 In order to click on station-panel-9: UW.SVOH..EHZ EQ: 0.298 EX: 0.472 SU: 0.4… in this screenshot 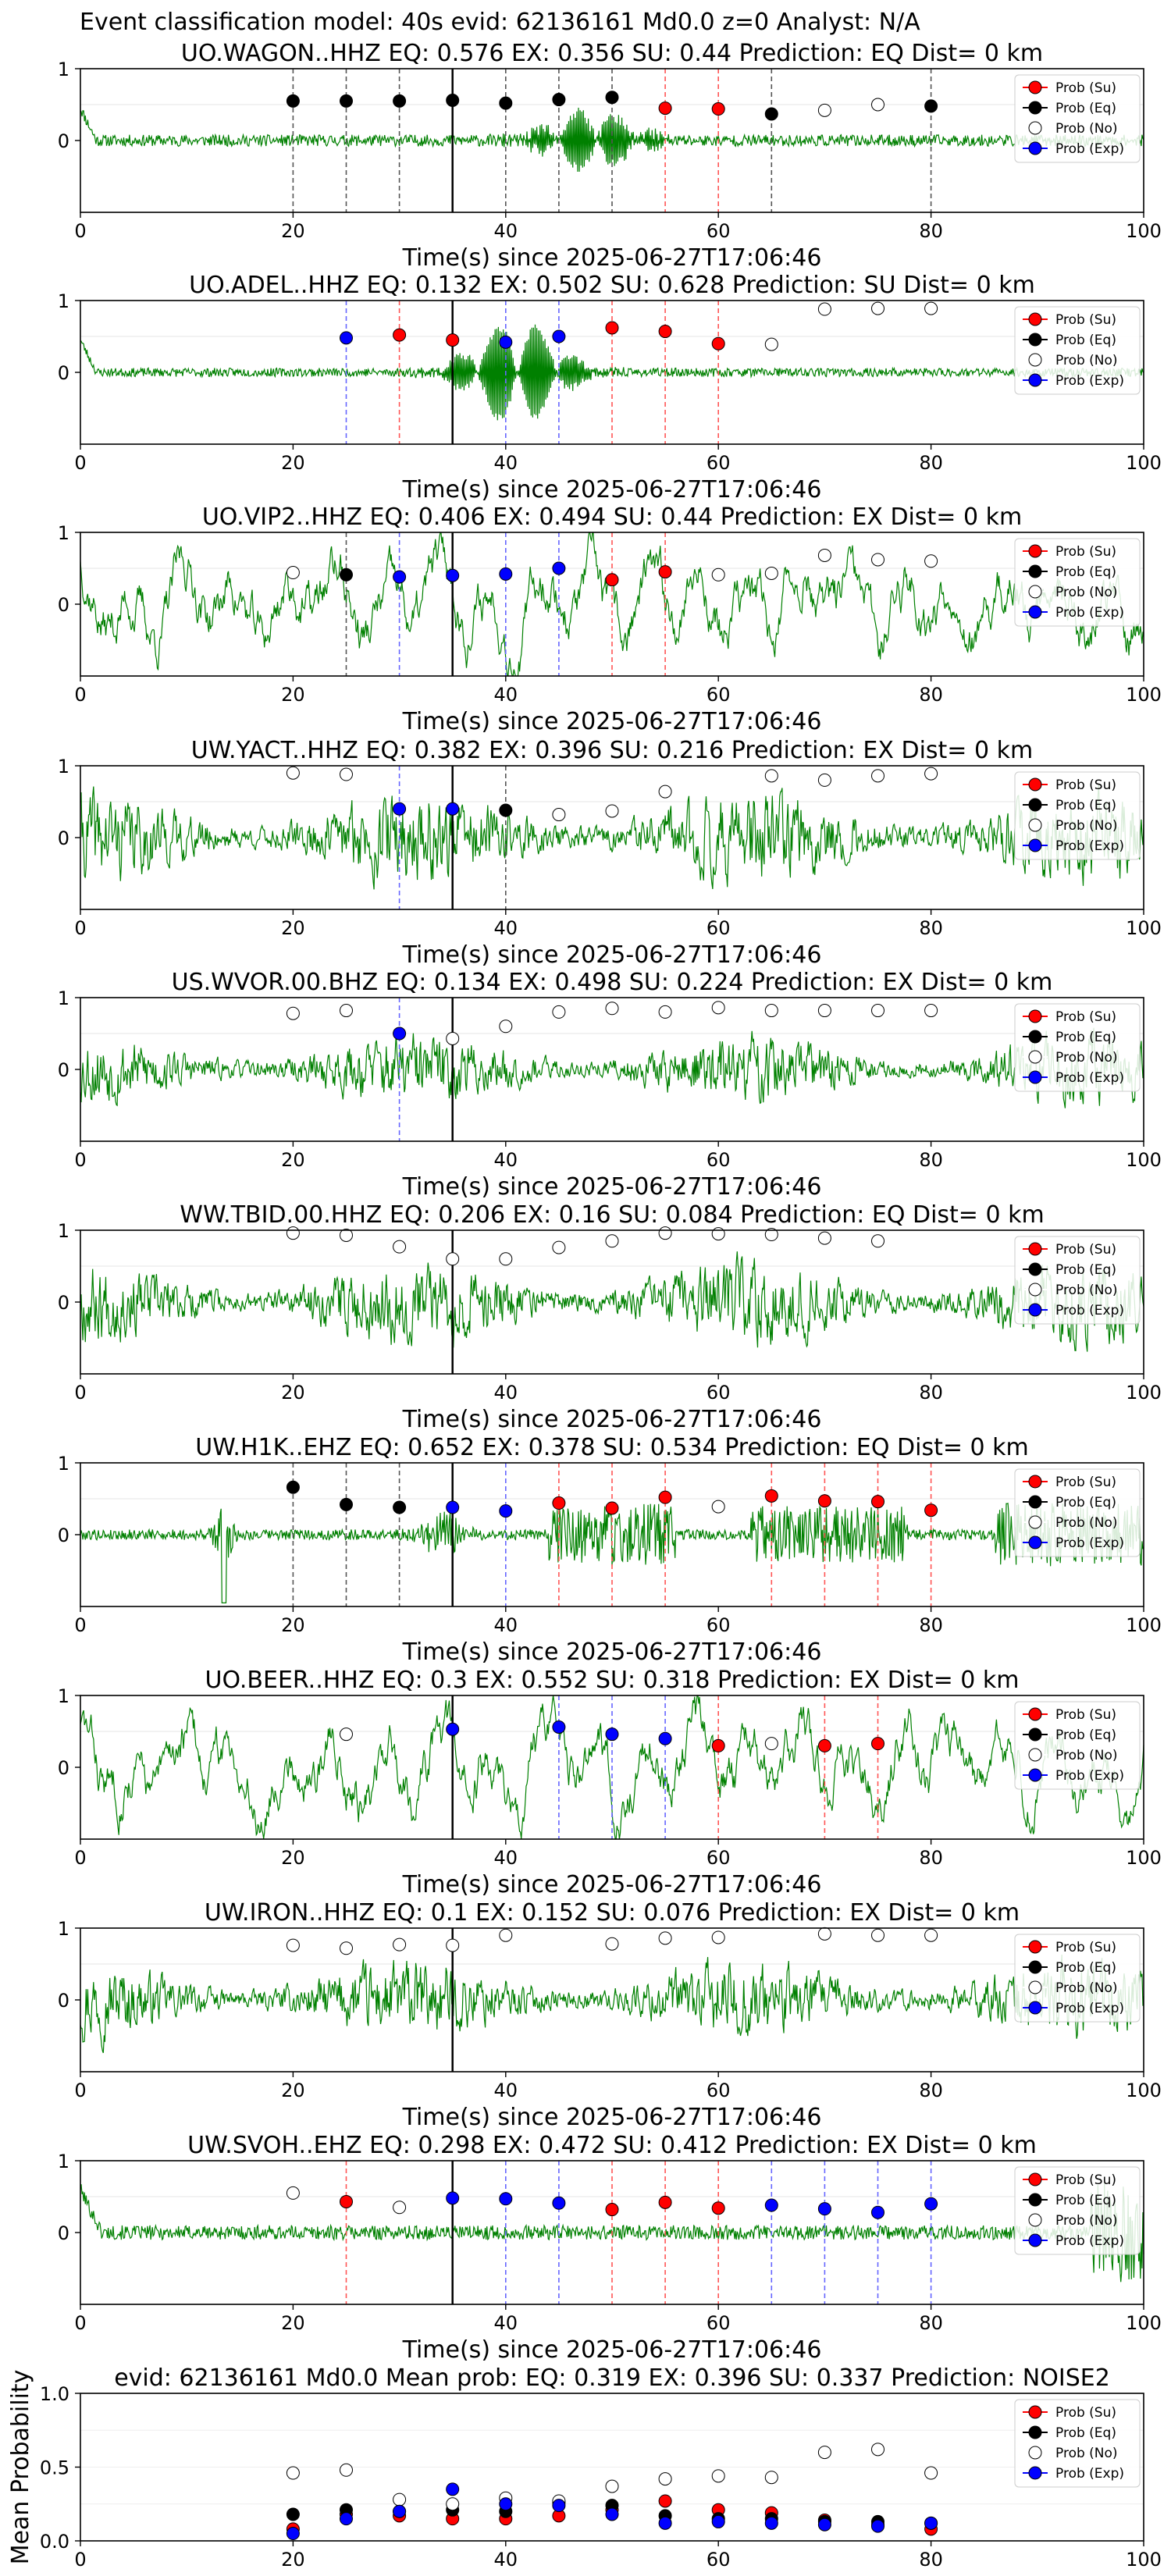, I will do `click(610, 2248)`.